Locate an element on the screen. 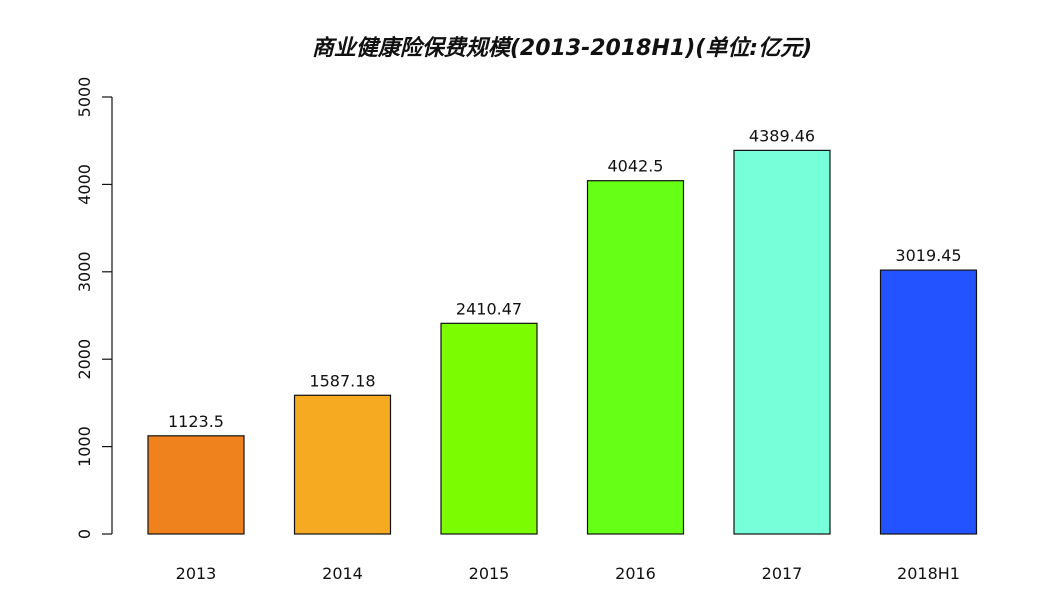 This screenshot has height=611, width=1051. data-label: 4389.46 is located at coordinates (782, 135).